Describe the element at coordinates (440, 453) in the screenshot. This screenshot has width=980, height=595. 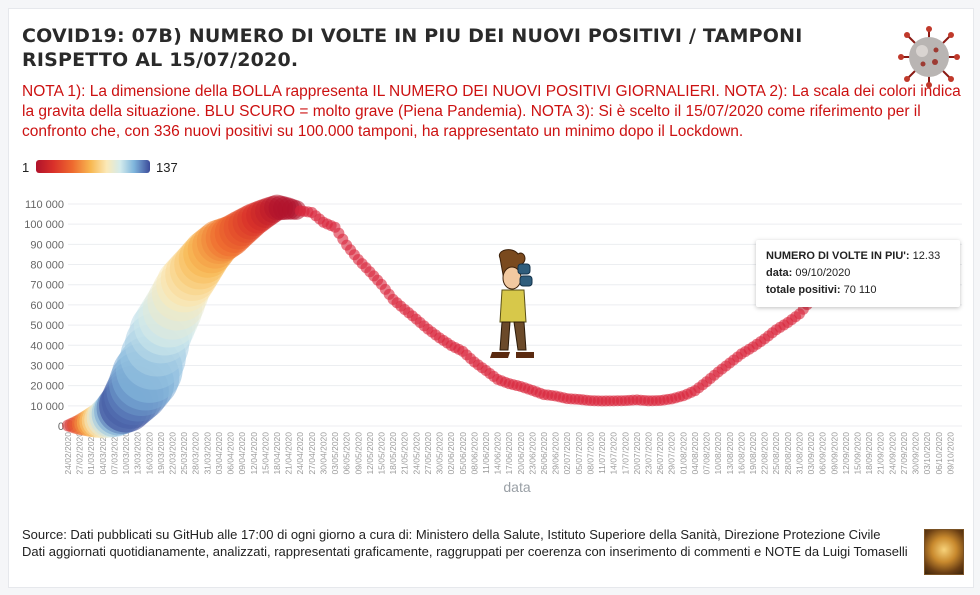
I see `x-tick-label: 30/05/2020` at that location.